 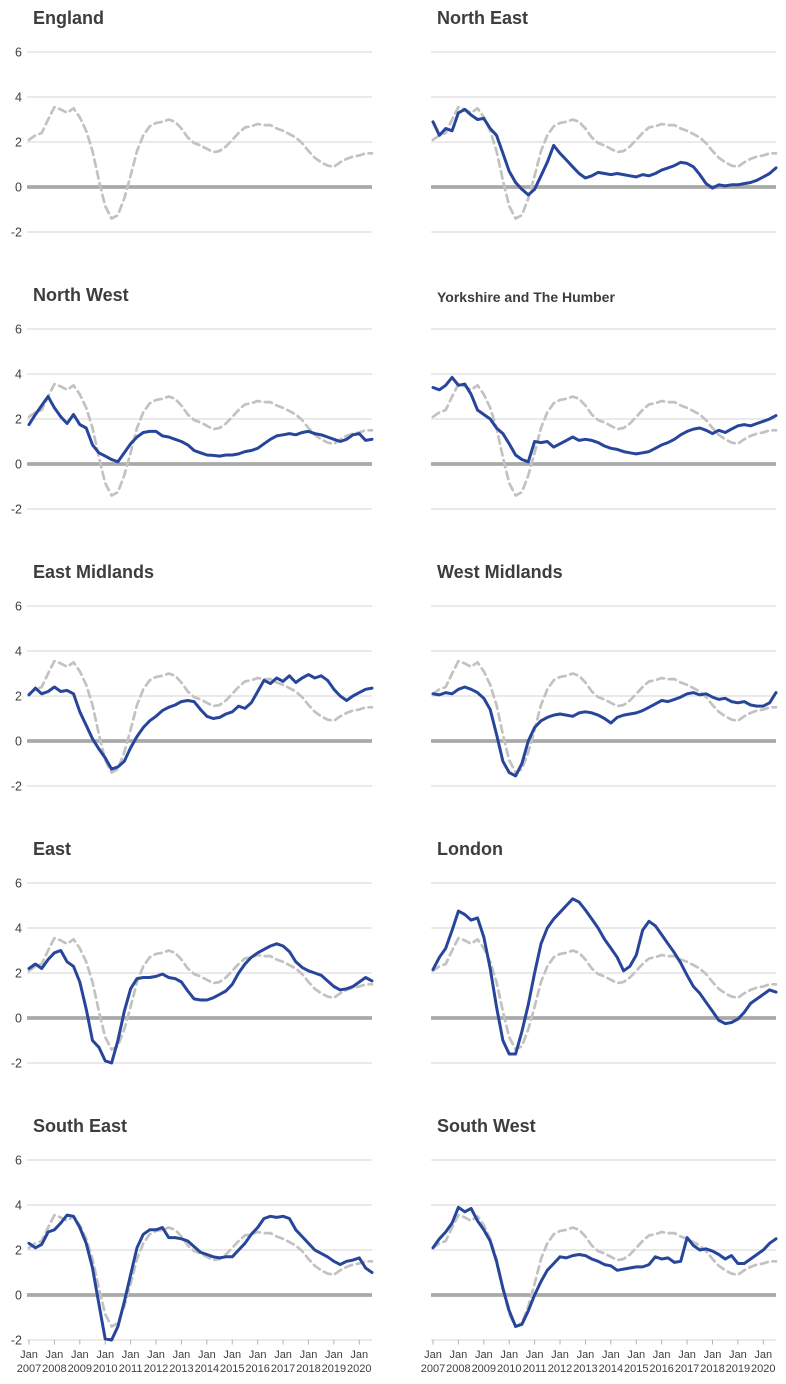 What do you see at coordinates (18, 1296) in the screenshot?
I see `y-tick-label: 0` at bounding box center [18, 1296].